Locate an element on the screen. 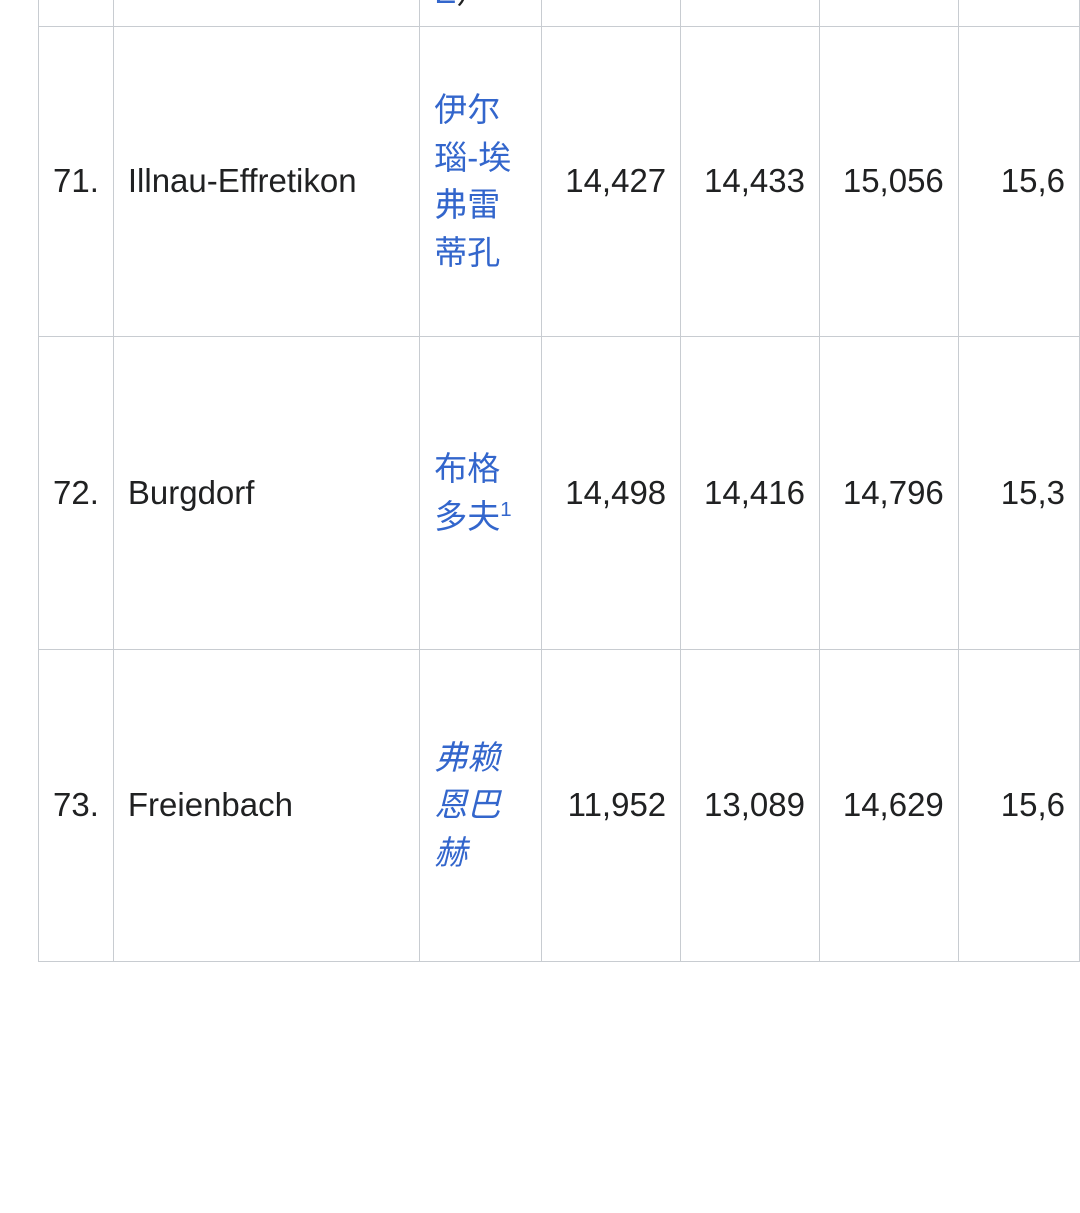  chinese-name-link: 布格多夫1 is located at coordinates (472, 492).